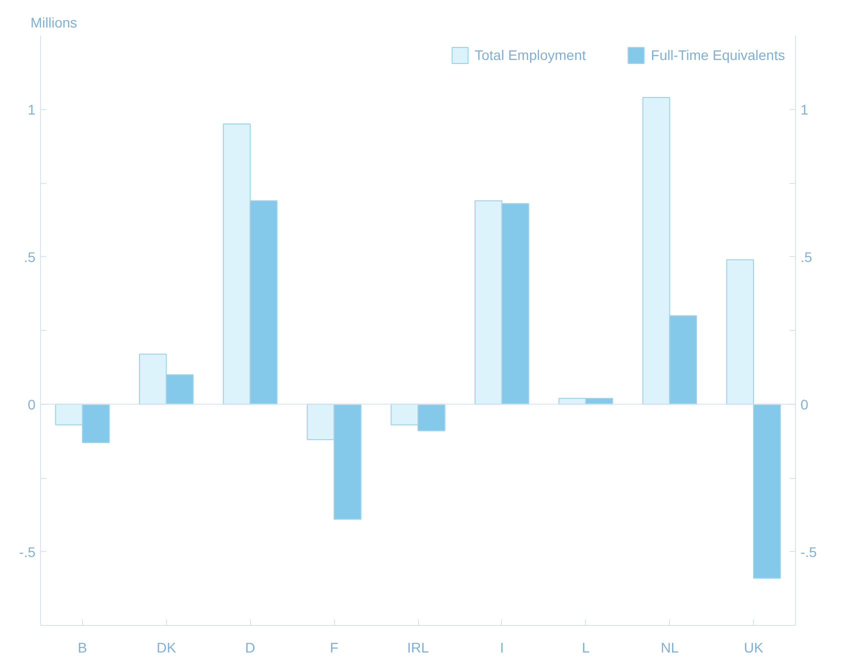 This screenshot has height=665, width=859. What do you see at coordinates (502, 648) in the screenshot?
I see `x-tick-label: I` at bounding box center [502, 648].